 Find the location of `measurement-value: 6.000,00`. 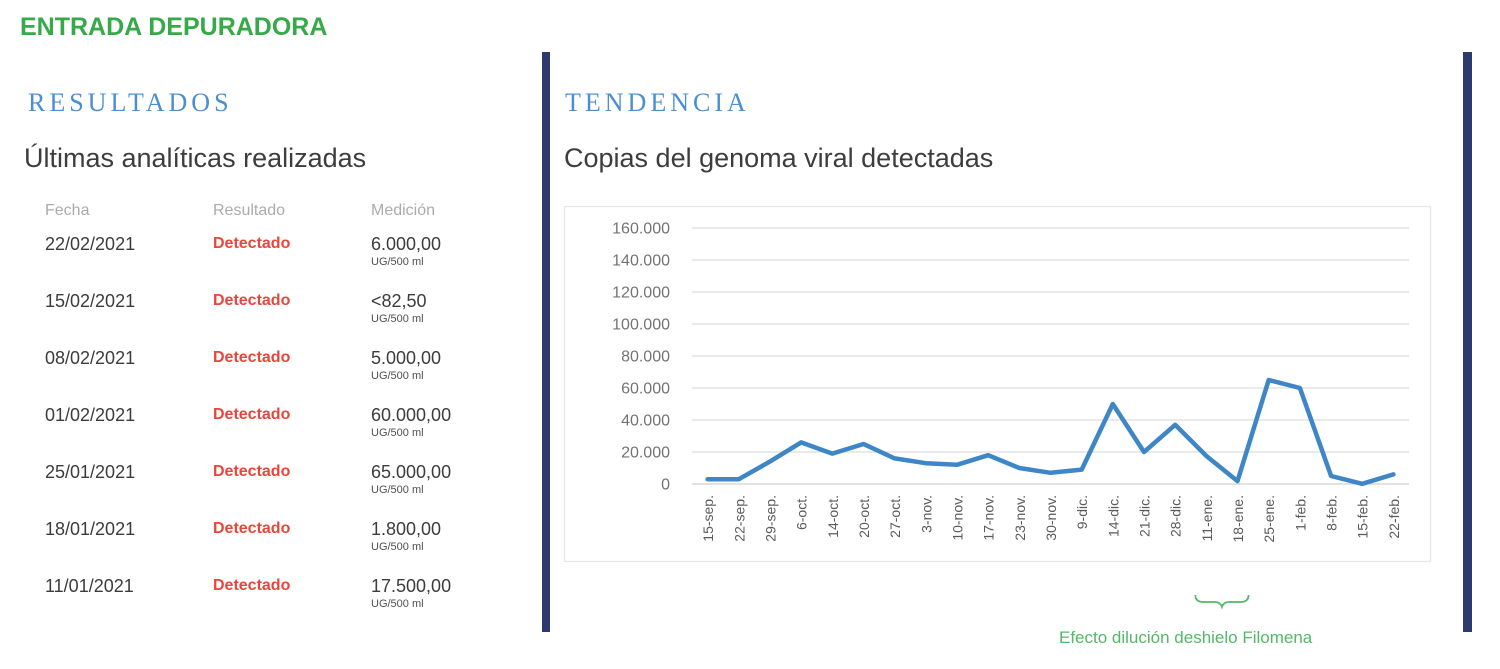

measurement-value: 6.000,00 is located at coordinates (406, 244).